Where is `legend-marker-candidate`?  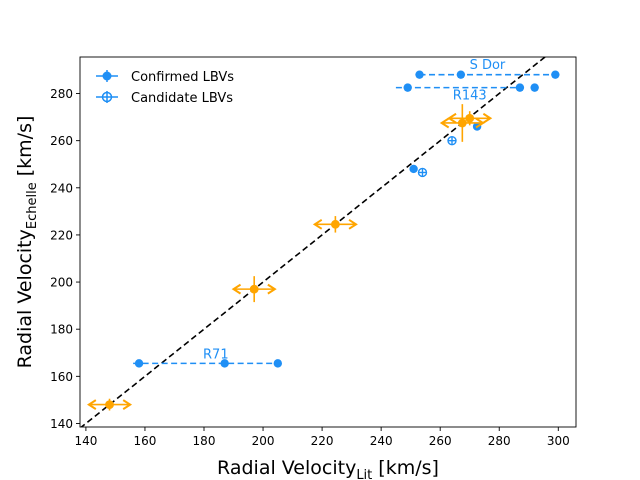 legend-marker-candidate is located at coordinates (107, 97).